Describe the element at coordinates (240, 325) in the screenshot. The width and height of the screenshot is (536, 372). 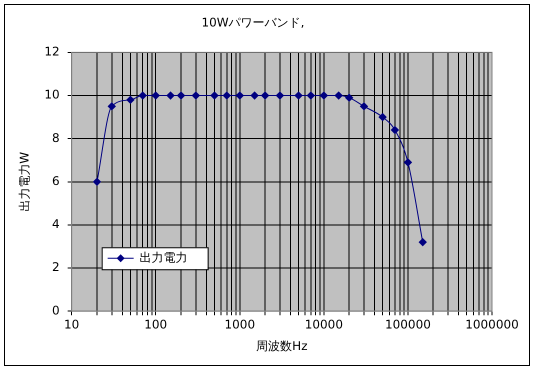
I see `x-tick-label: 1000` at that location.